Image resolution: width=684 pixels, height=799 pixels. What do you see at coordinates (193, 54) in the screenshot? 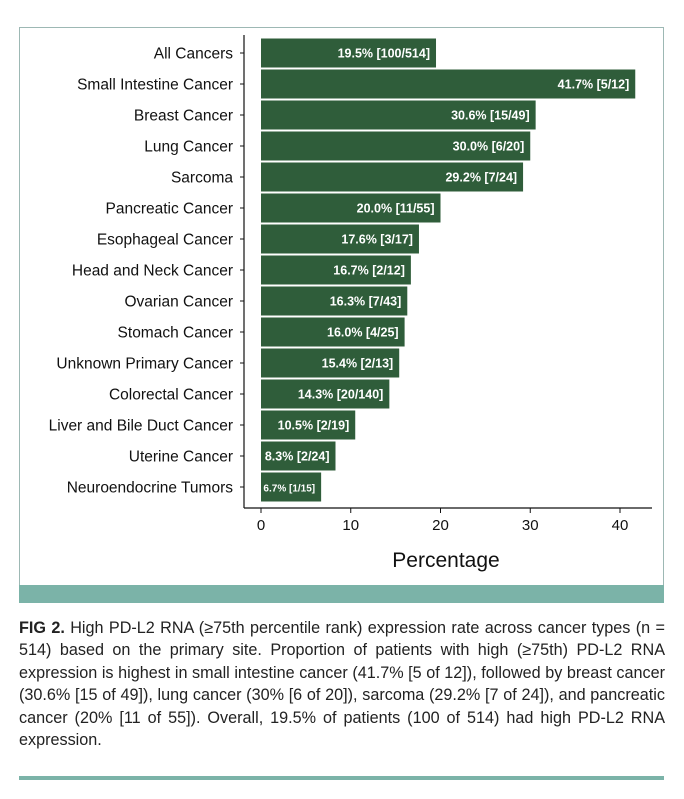
I see `category-label: All Cancers` at bounding box center [193, 54].